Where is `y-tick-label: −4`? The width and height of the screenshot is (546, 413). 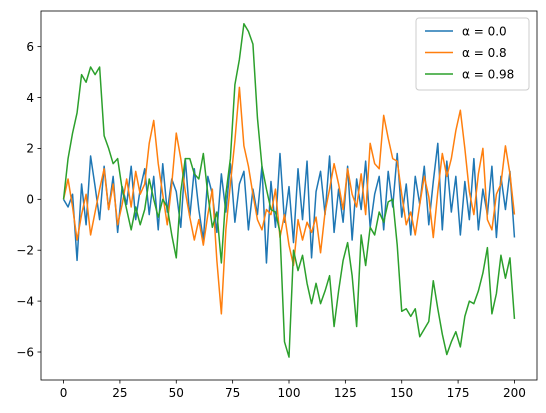 y-tick-label: −4 is located at coordinates (25, 301).